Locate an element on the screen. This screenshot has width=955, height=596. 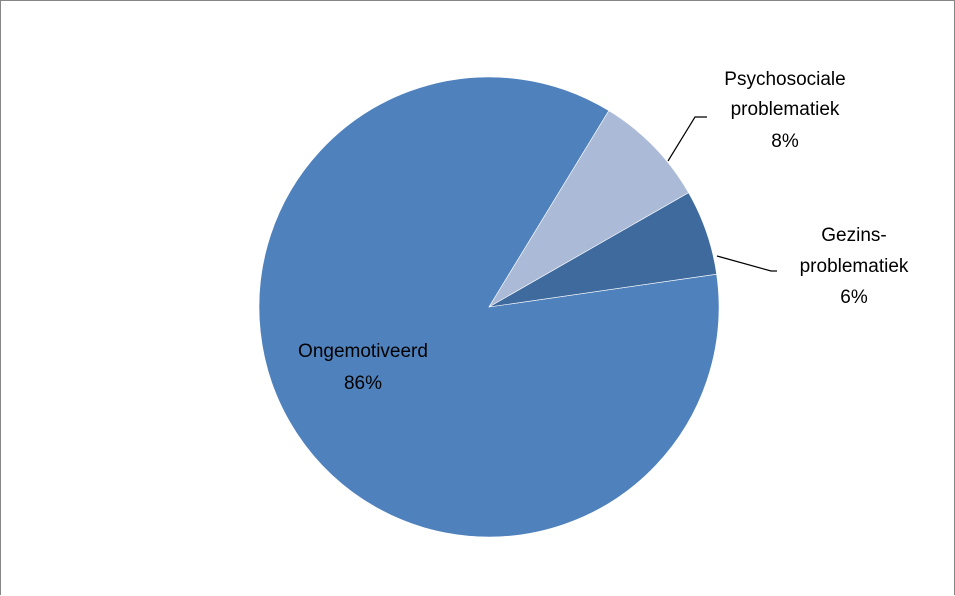
slice-gezins-problematiek is located at coordinates (602, 250).